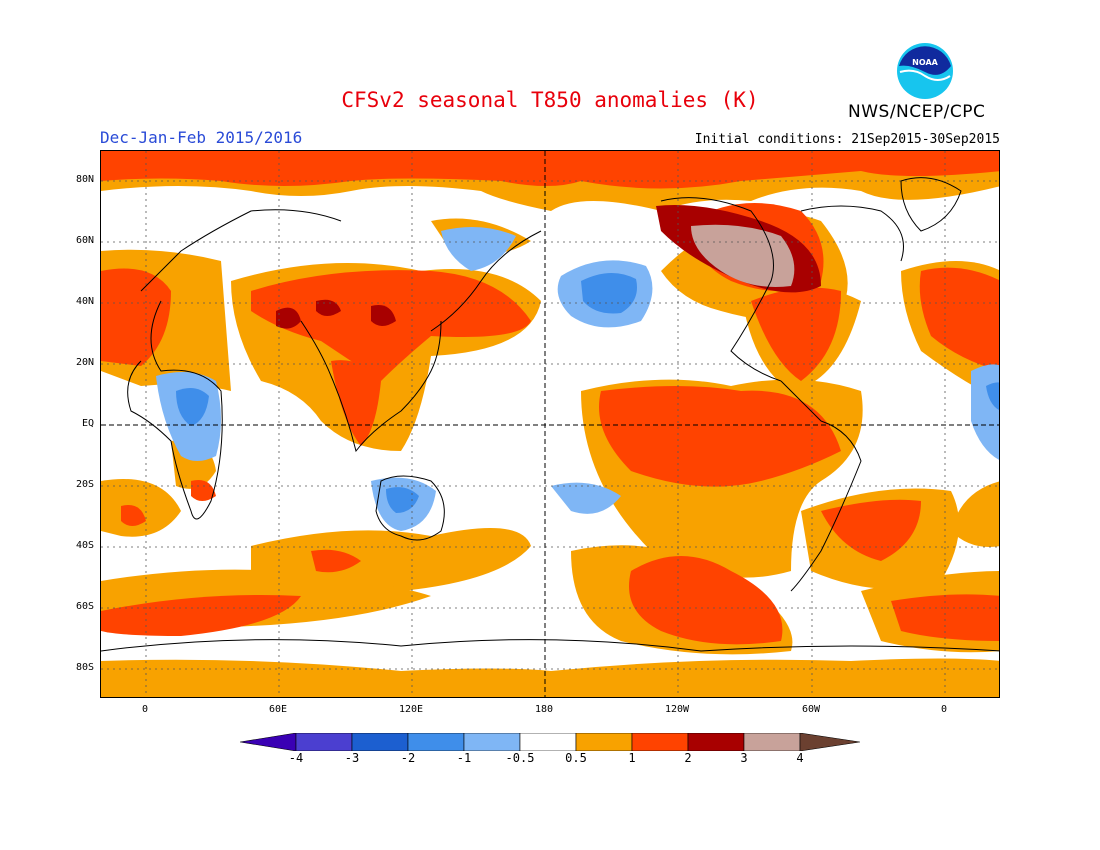 The image size is (1100, 850). I want to click on colorbar-arrow-left, so click(268, 742).